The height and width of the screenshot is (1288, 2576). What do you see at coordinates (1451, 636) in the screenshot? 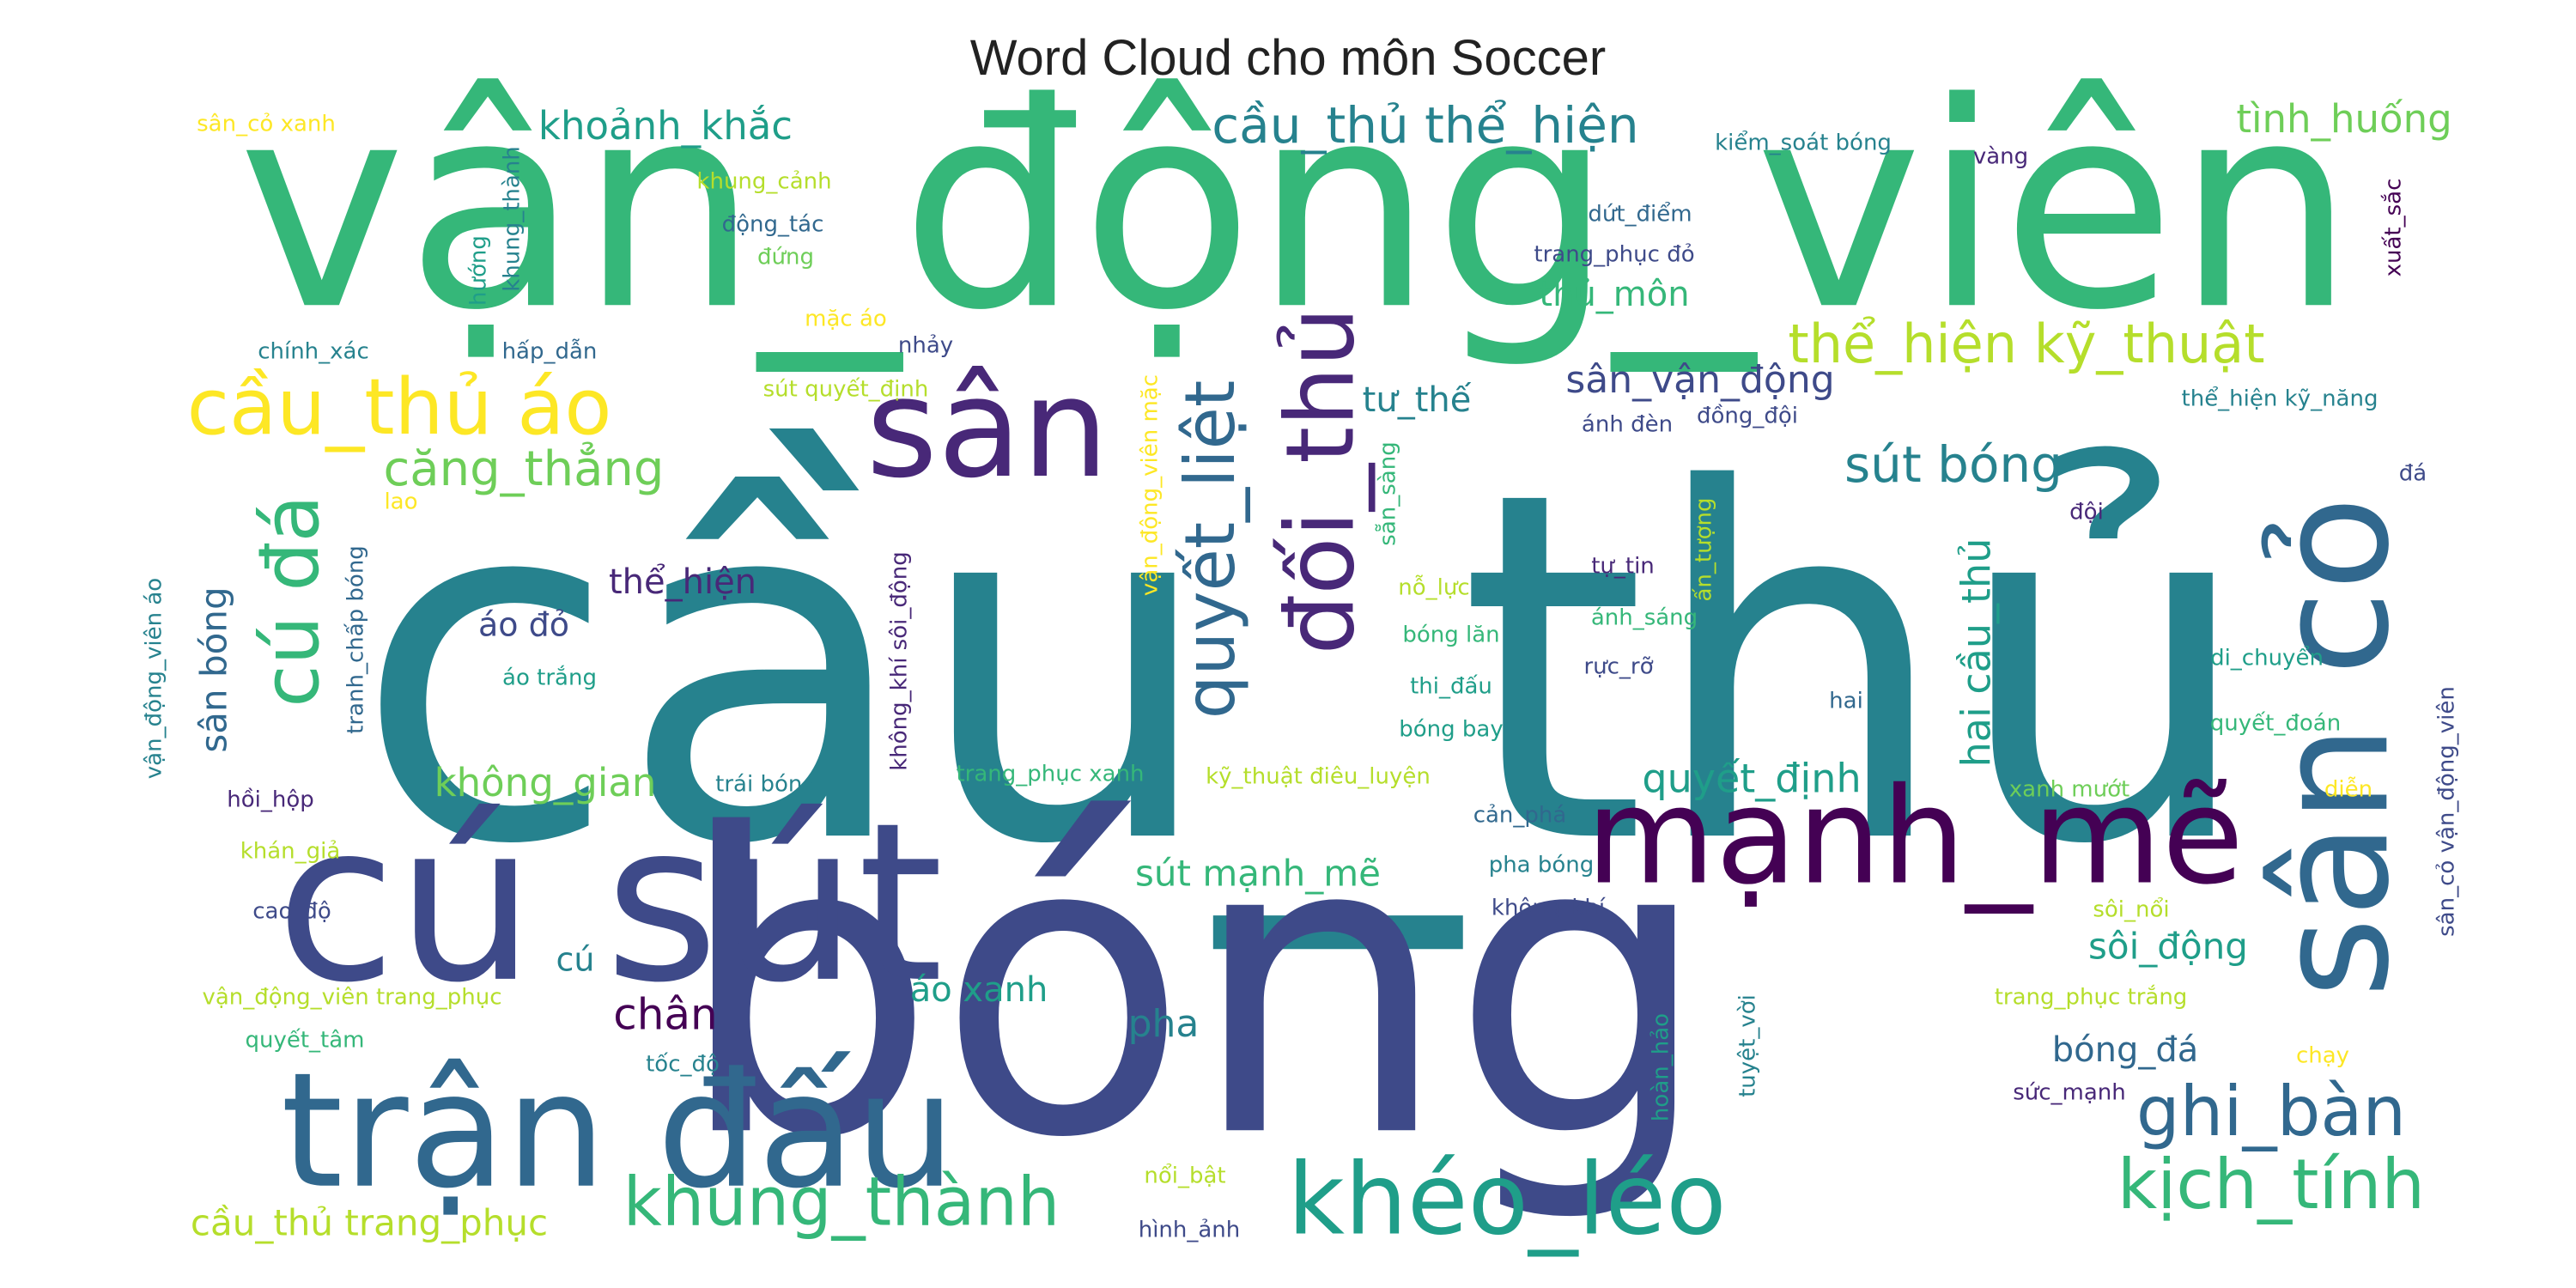
I see `word-bóng-lăn: bóng lăn` at bounding box center [1451, 636].